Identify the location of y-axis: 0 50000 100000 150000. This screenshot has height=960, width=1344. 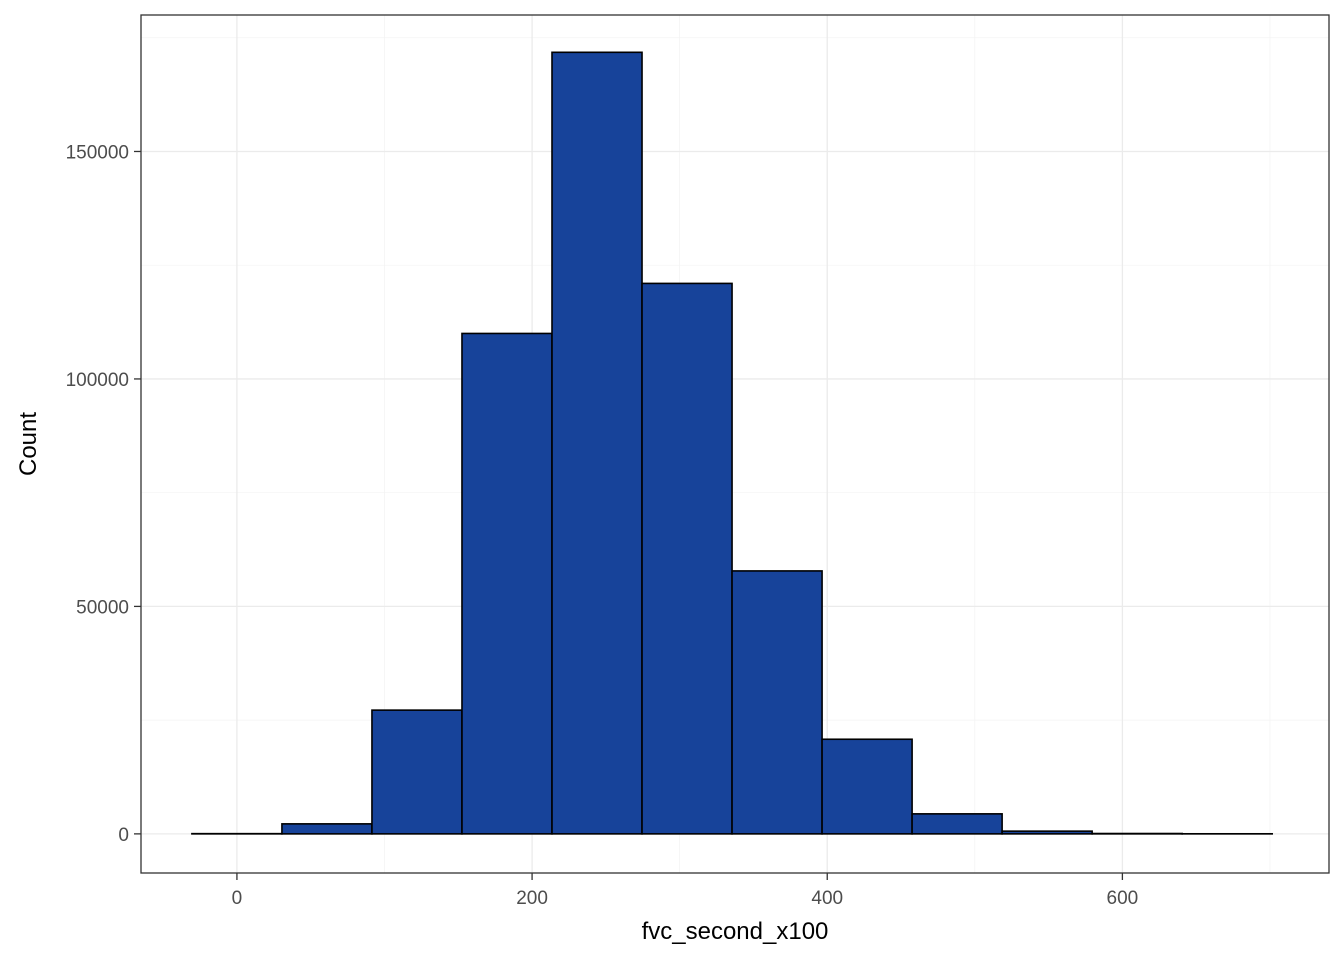
(103, 494).